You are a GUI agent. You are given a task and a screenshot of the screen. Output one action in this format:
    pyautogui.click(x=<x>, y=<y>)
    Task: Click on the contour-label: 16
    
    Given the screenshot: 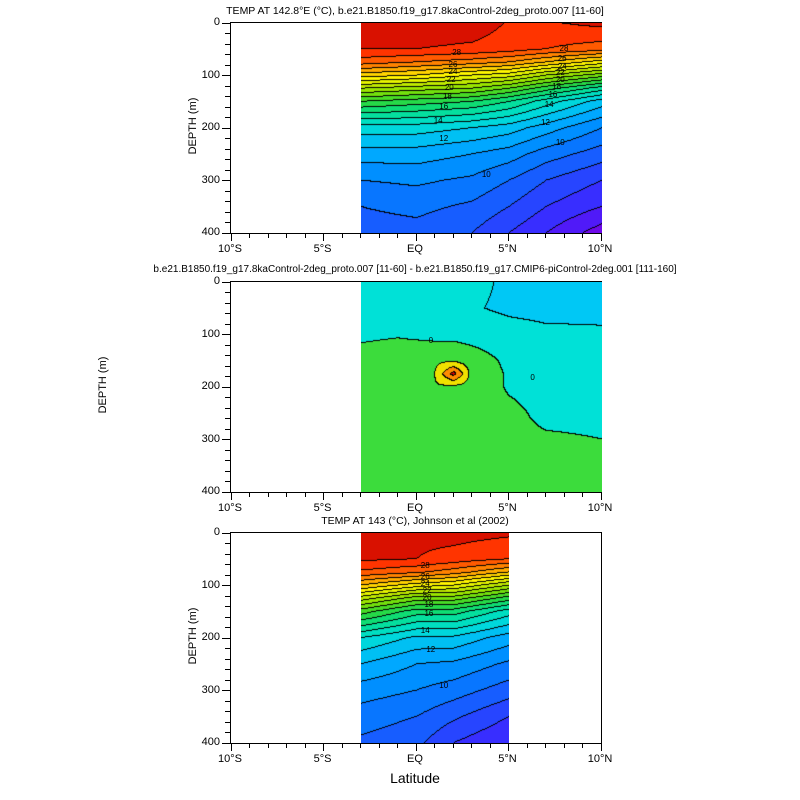 What is the action you would take?
    pyautogui.click(x=553, y=94)
    